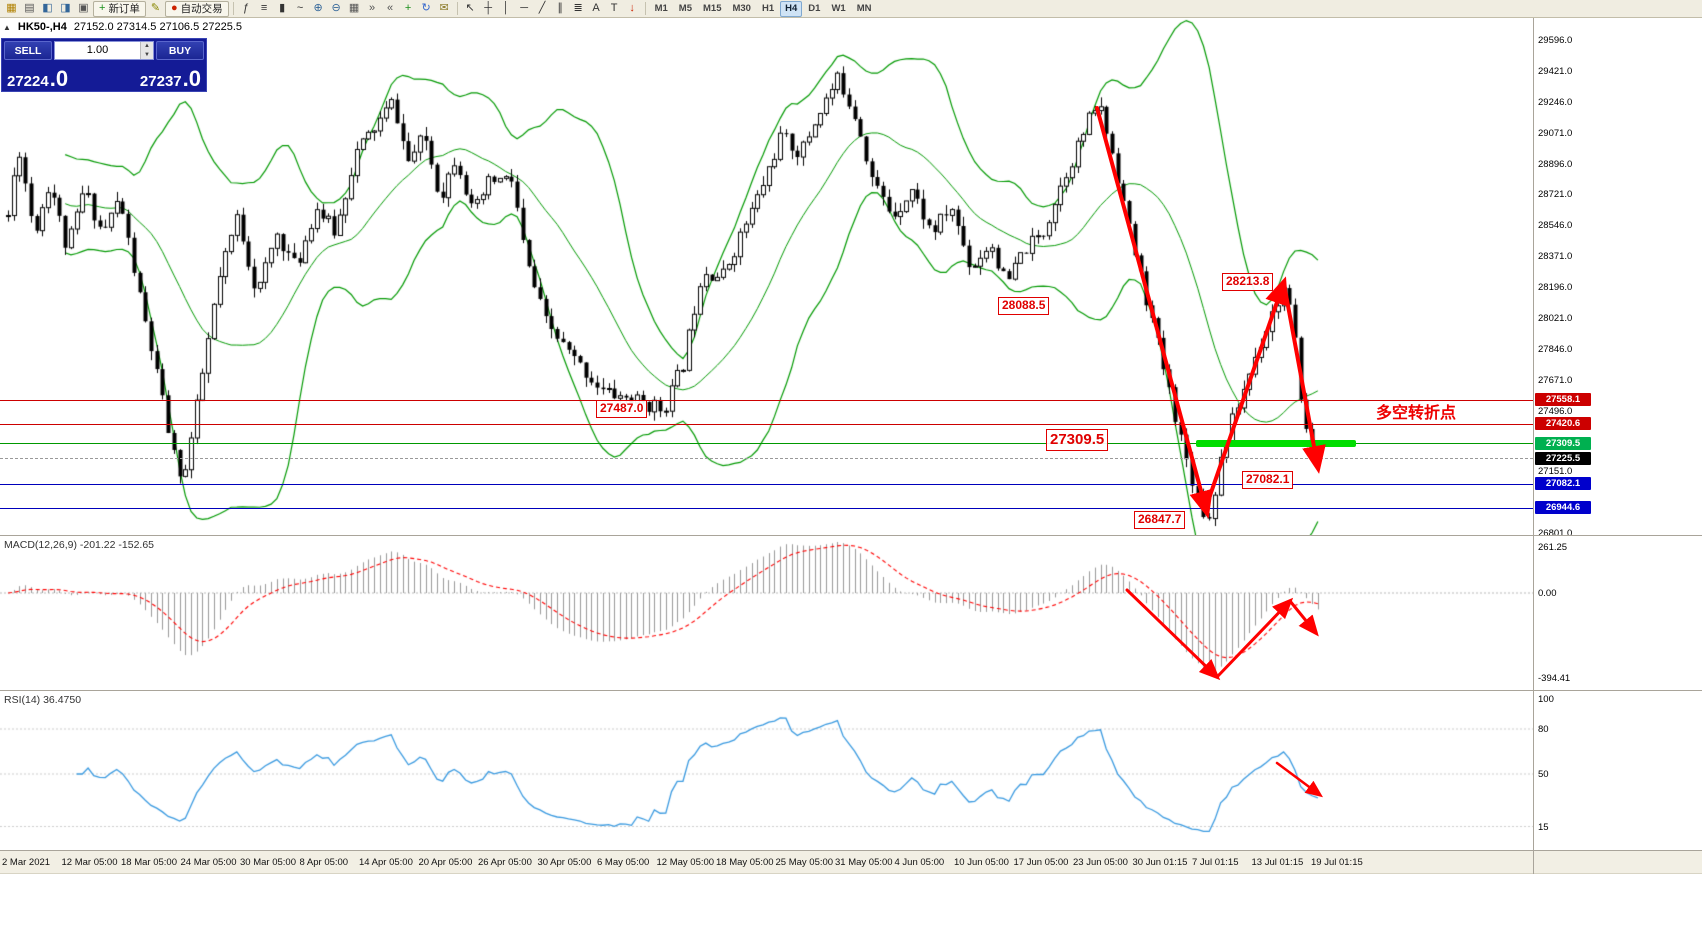  What do you see at coordinates (147, 46) in the screenshot?
I see `volume-step-up-icon: ▲` at bounding box center [147, 46].